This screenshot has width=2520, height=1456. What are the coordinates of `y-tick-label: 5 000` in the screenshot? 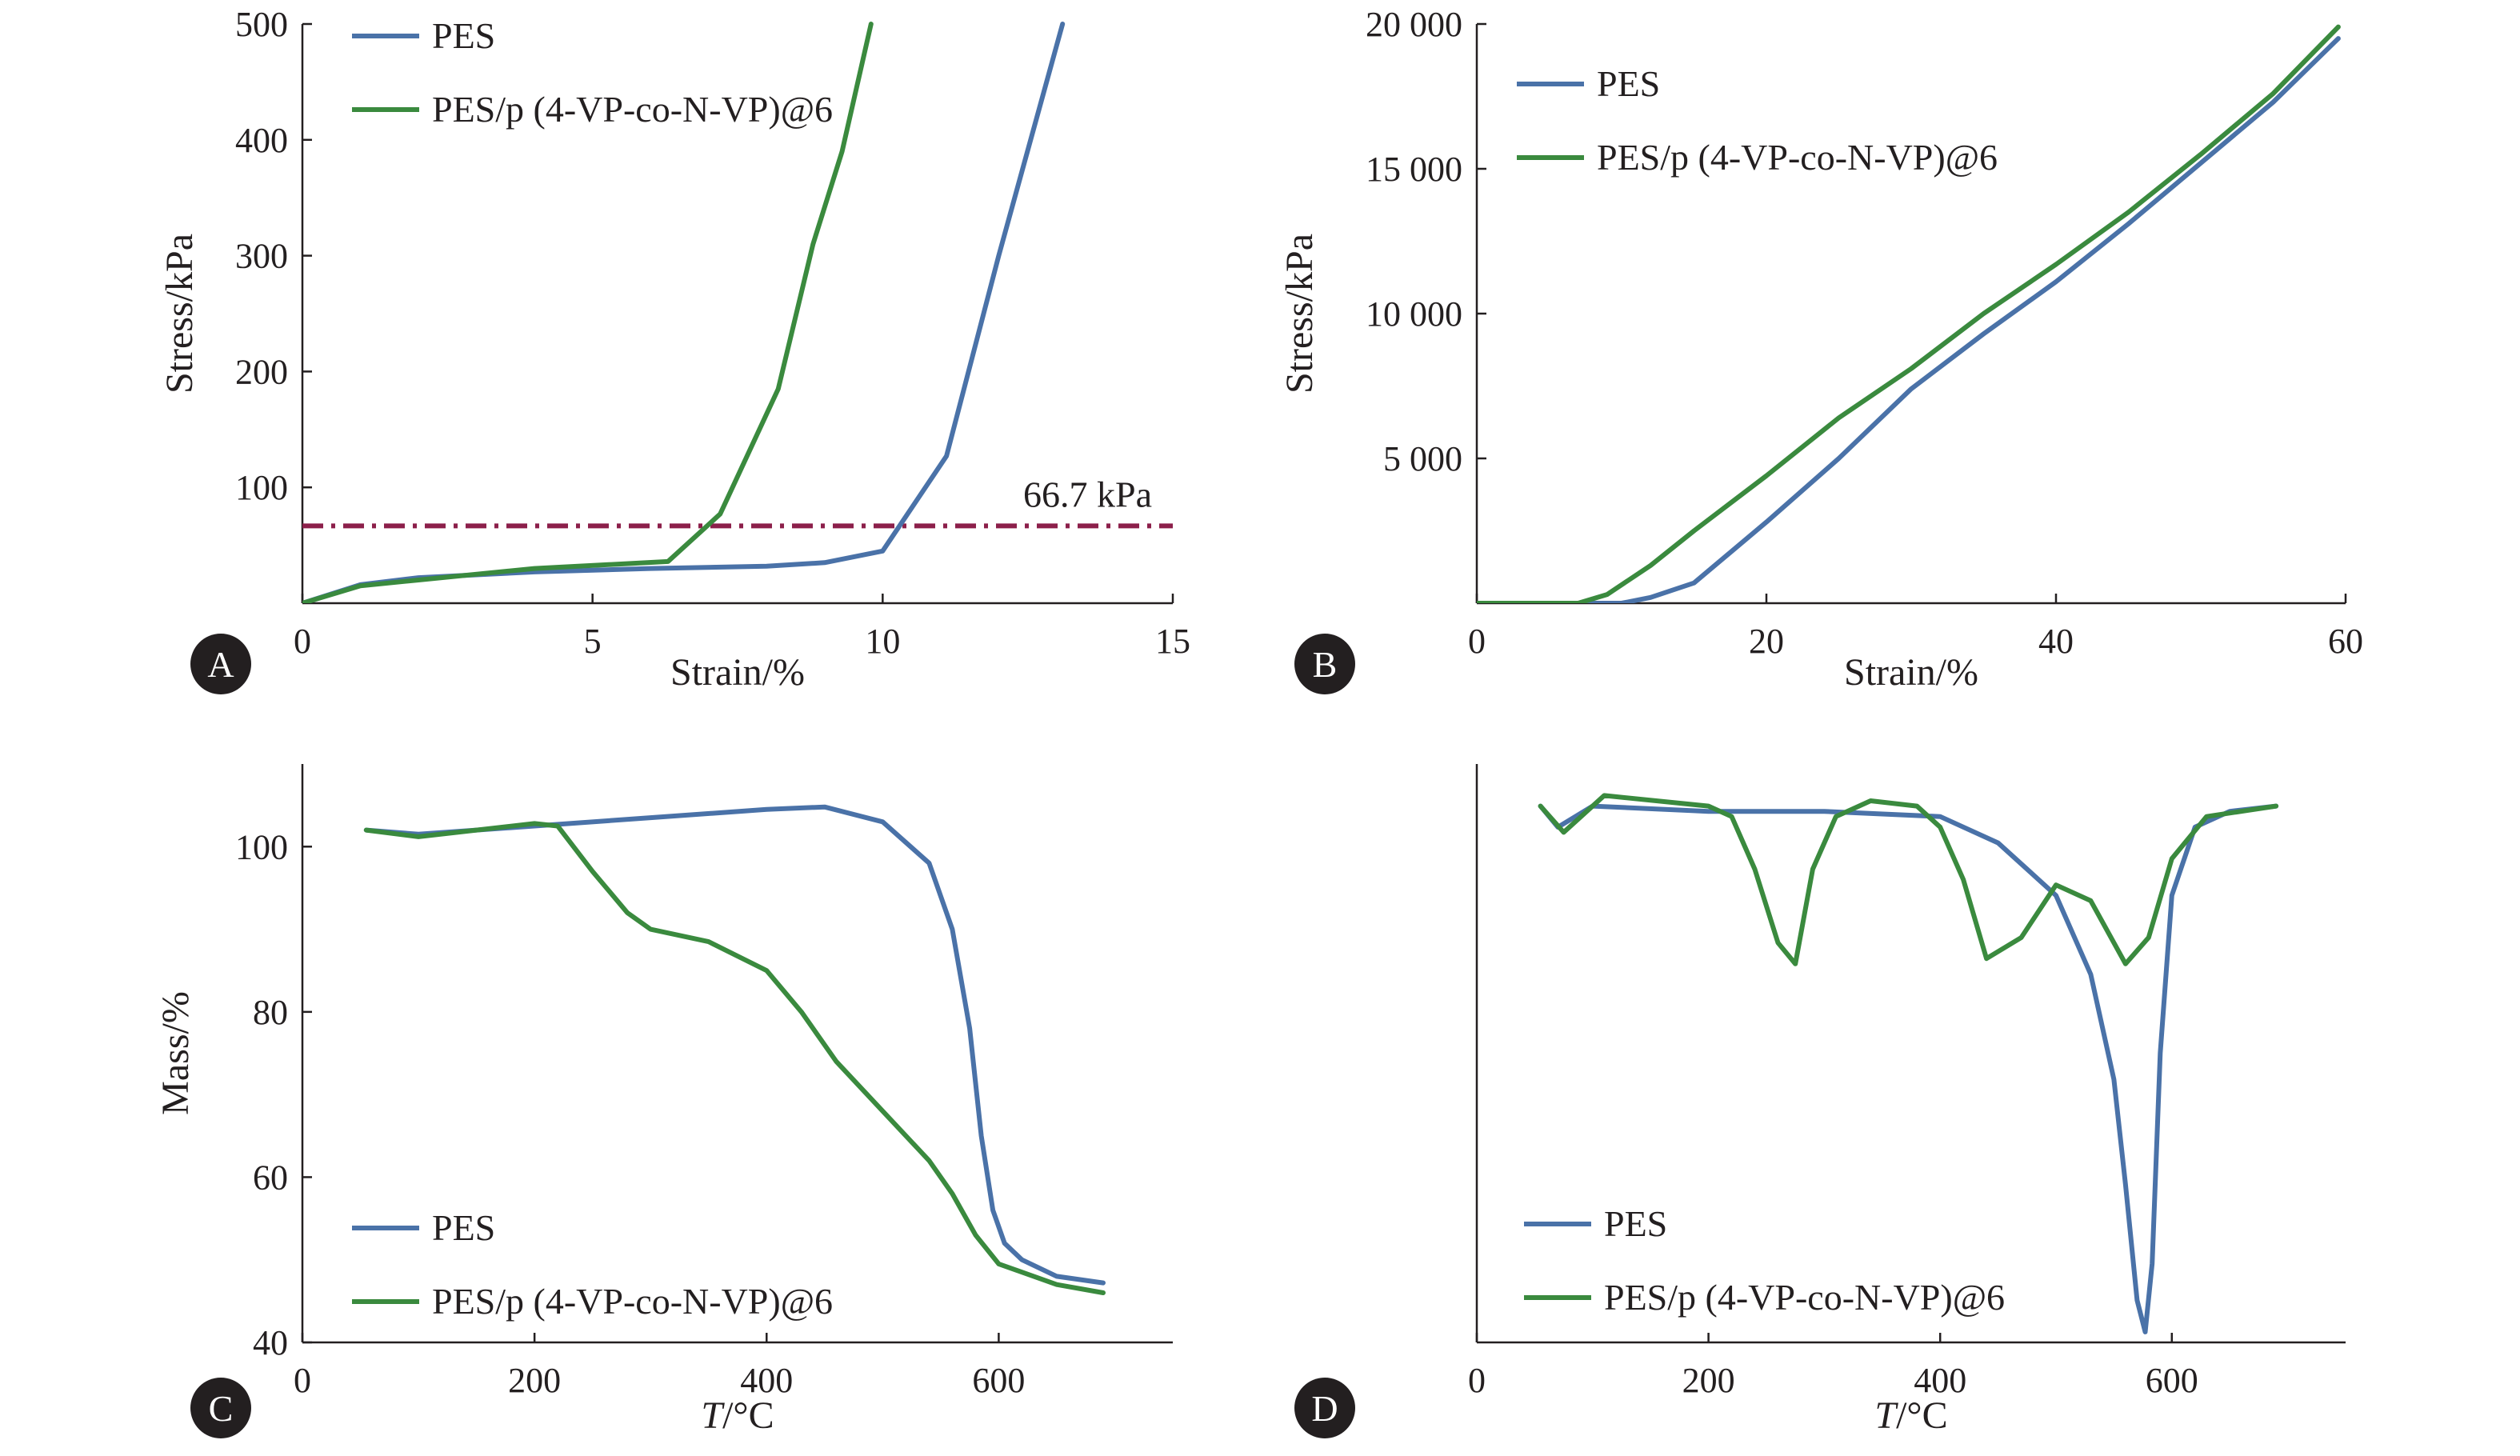 It's located at (1422, 458).